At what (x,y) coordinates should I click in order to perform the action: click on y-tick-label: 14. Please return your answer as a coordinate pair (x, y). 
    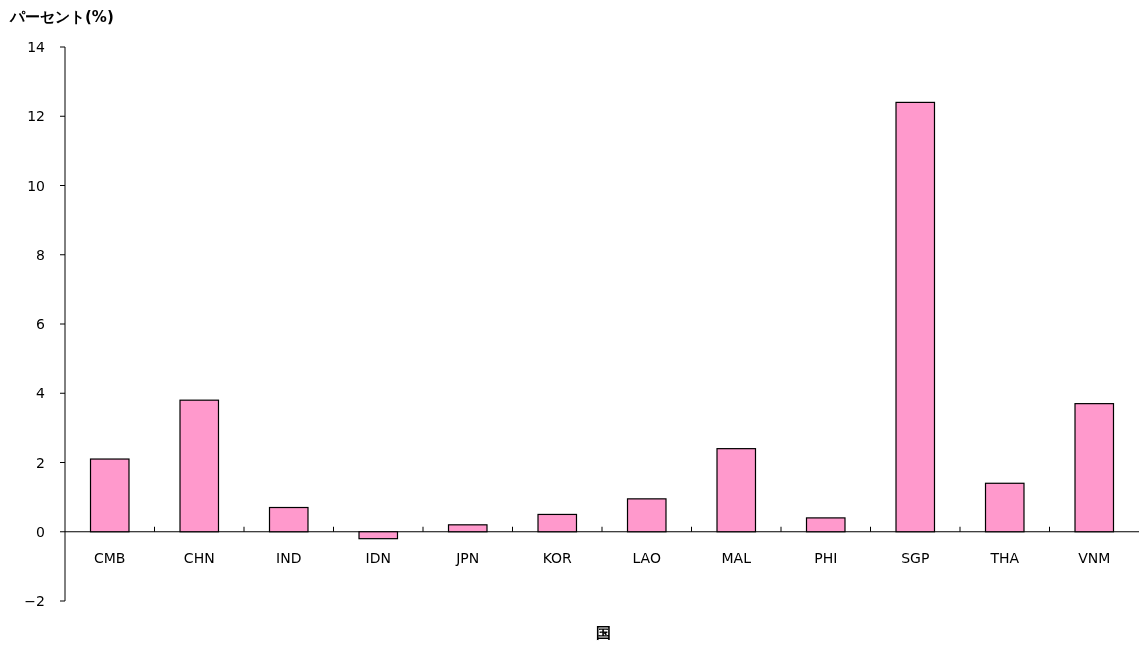
    Looking at the image, I should click on (36, 47).